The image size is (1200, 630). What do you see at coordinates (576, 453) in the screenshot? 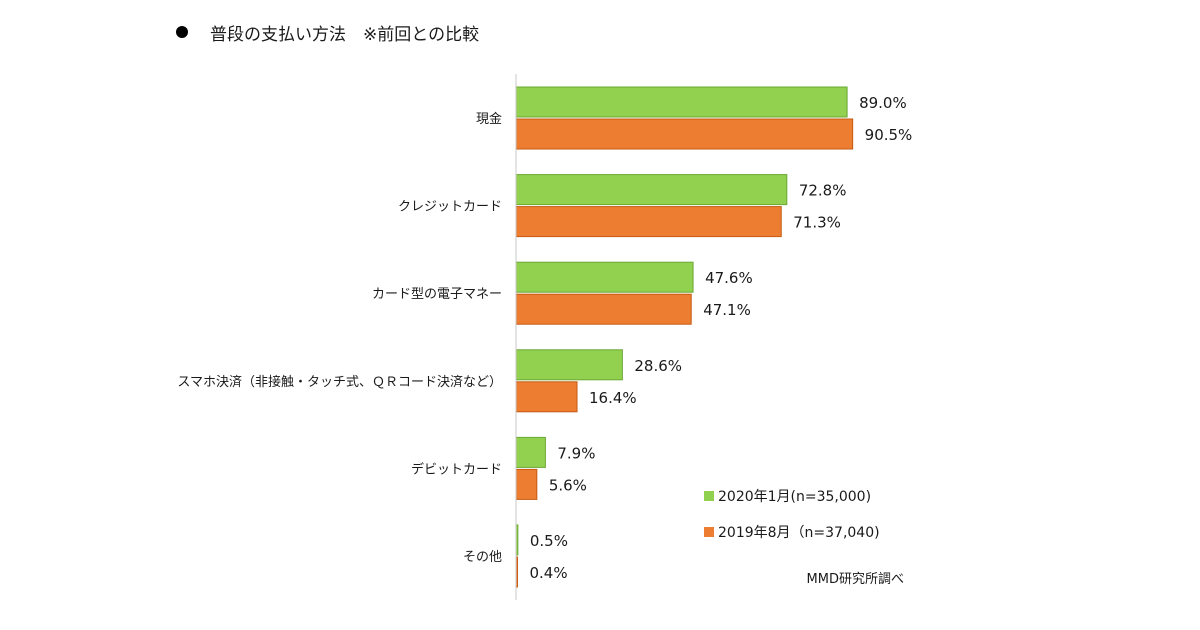
I see `data-label: 7.9%` at bounding box center [576, 453].